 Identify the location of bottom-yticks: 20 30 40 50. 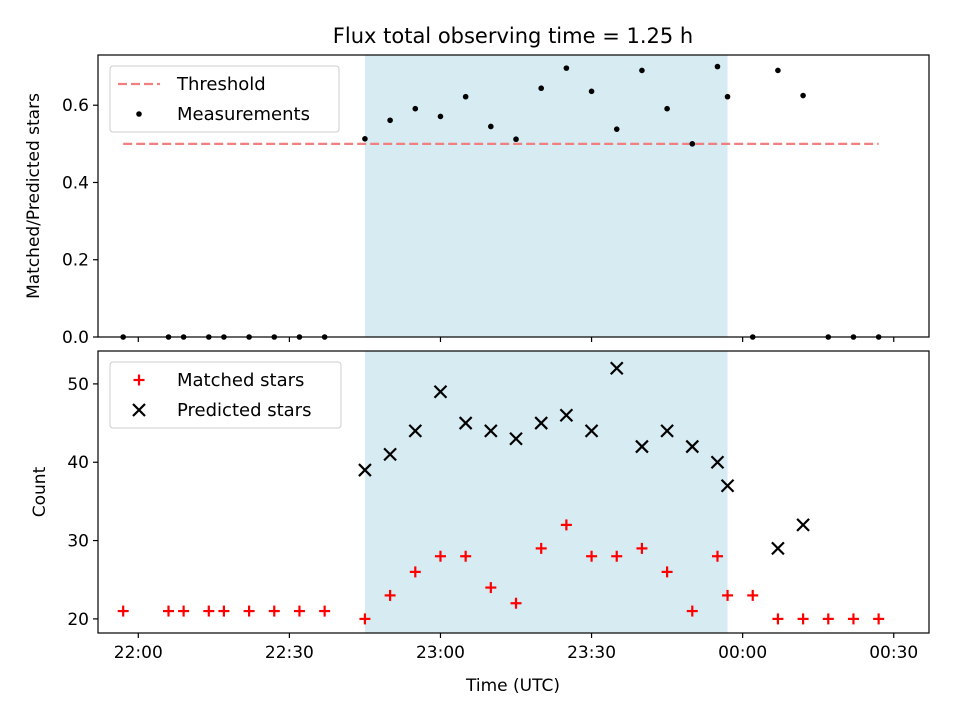
(82, 502).